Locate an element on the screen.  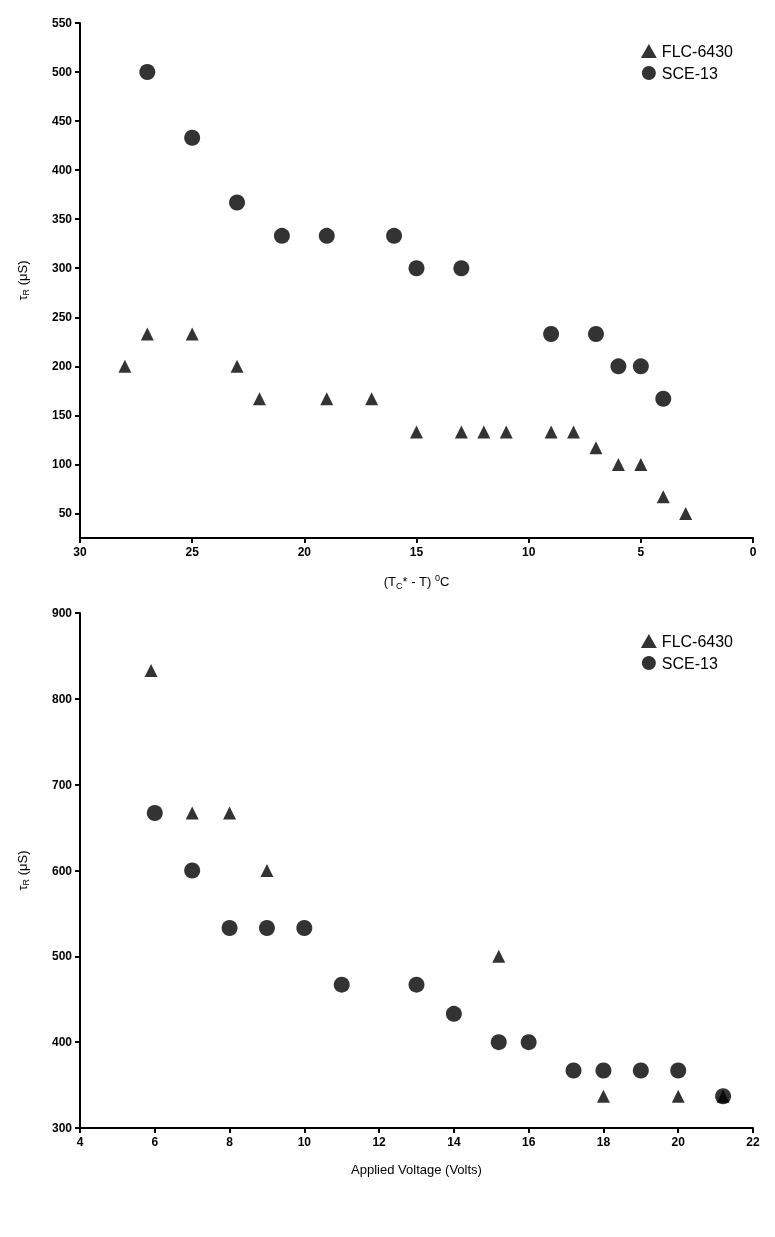
x-tick-label: 22 is located at coordinates (753, 1142).